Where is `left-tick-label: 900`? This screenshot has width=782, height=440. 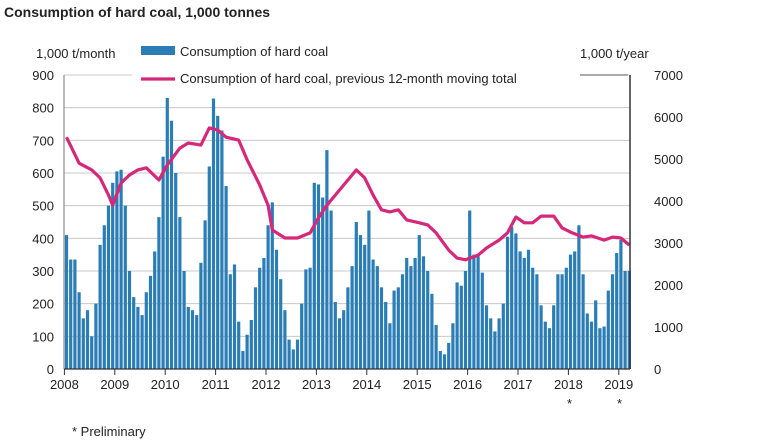 left-tick-label: 900 is located at coordinates (43, 75).